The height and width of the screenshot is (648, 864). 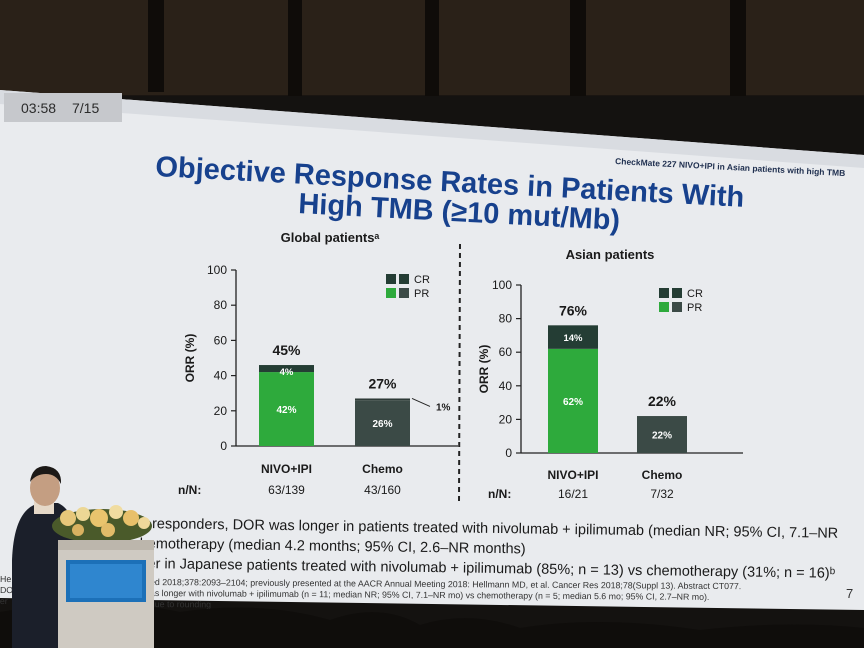 What do you see at coordinates (432, 625) in the screenshot?
I see `audience-silhouette` at bounding box center [432, 625].